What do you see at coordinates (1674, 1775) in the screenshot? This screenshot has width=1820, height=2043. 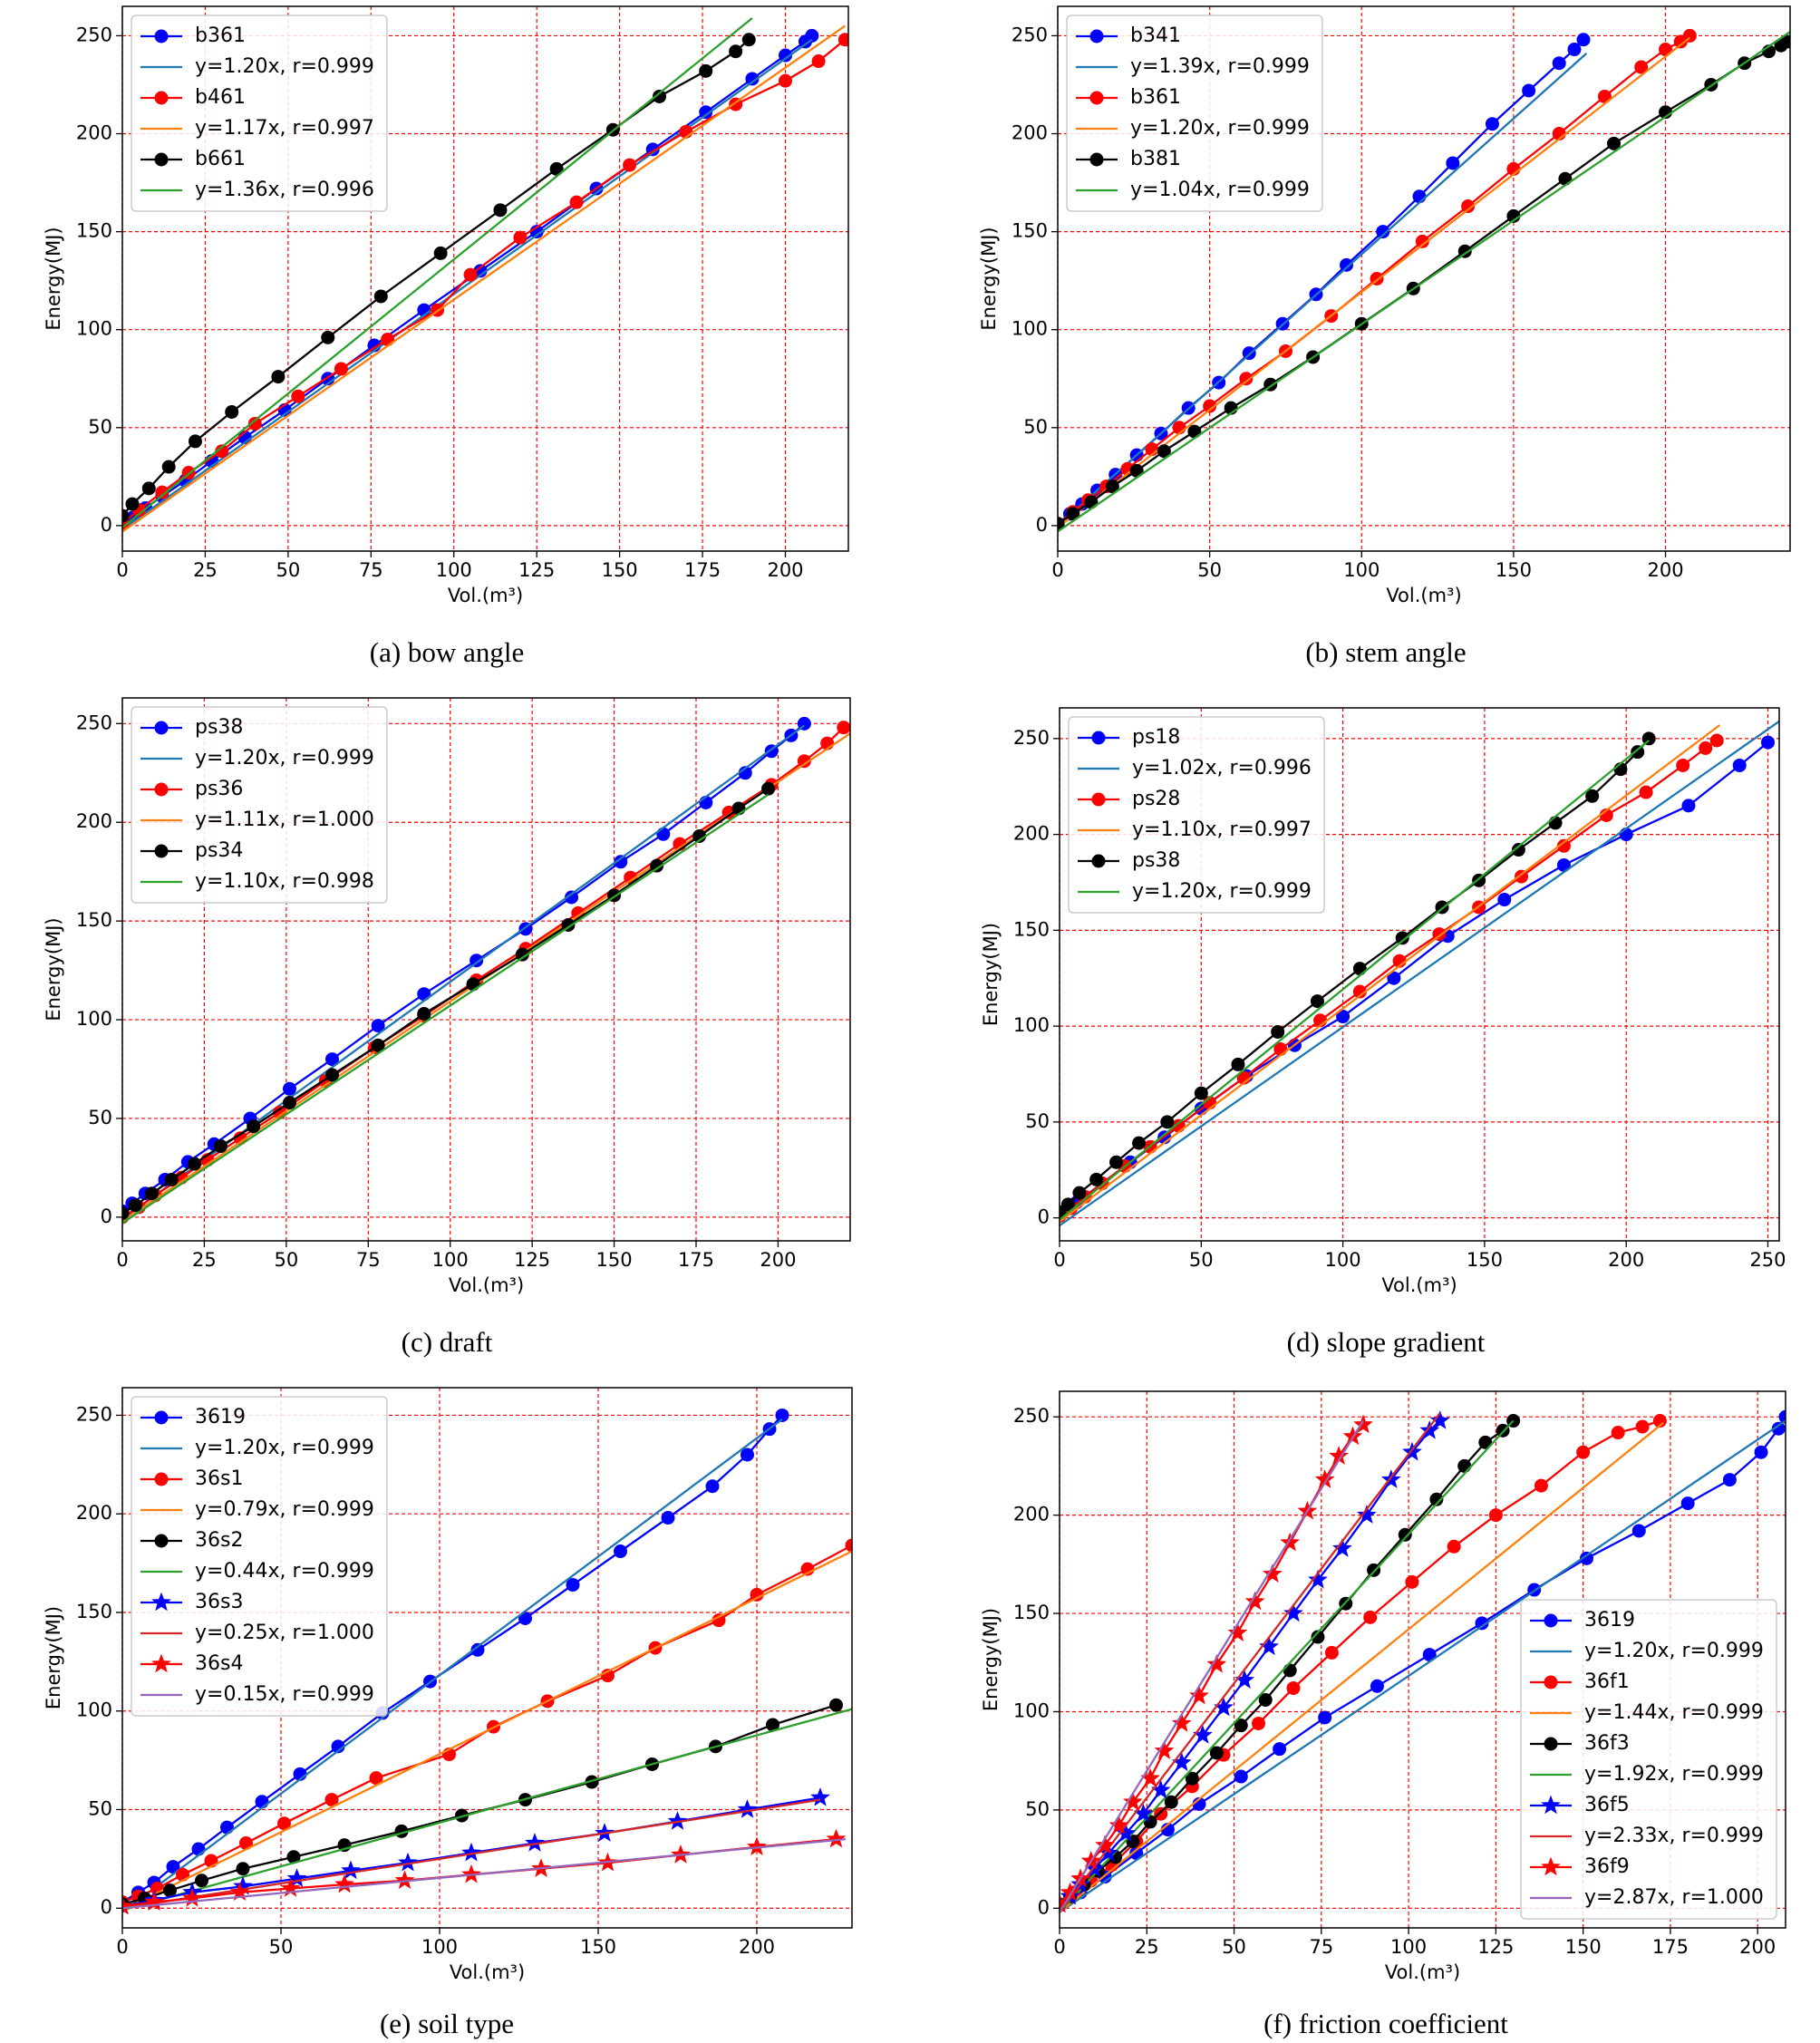 I see `legend-label: y=1.92x, r=0.999` at bounding box center [1674, 1775].